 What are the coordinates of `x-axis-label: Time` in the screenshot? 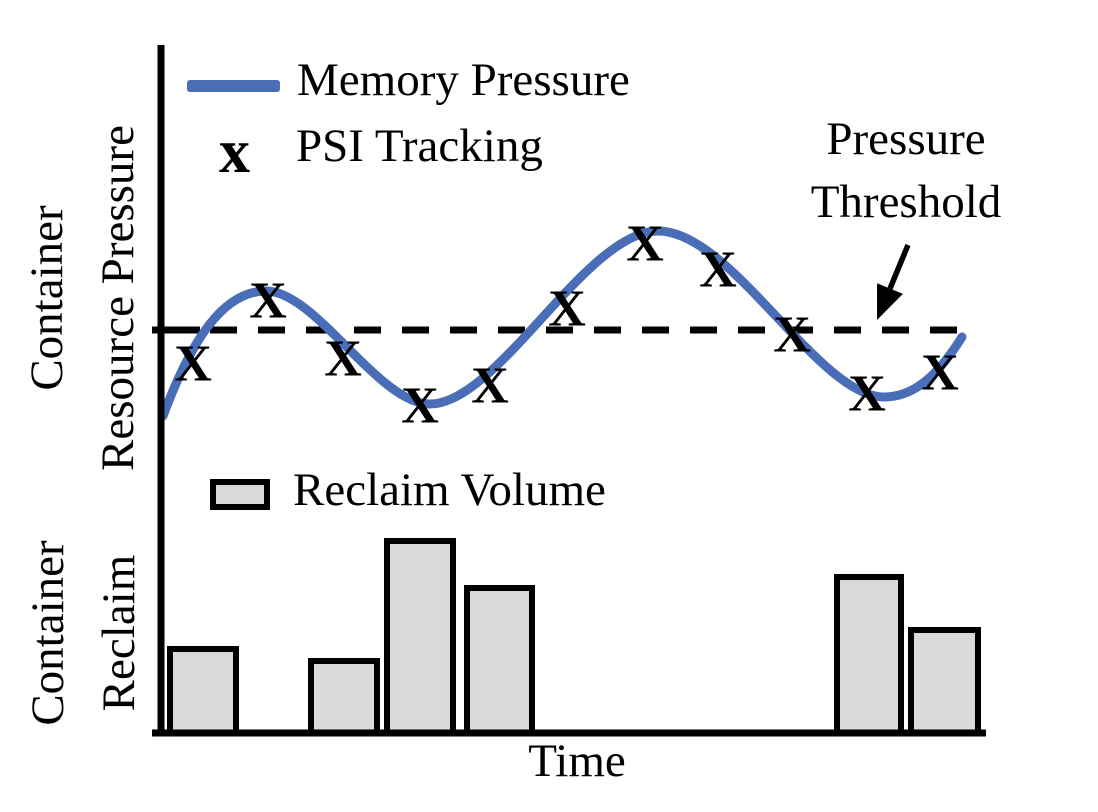 It's located at (577, 761).